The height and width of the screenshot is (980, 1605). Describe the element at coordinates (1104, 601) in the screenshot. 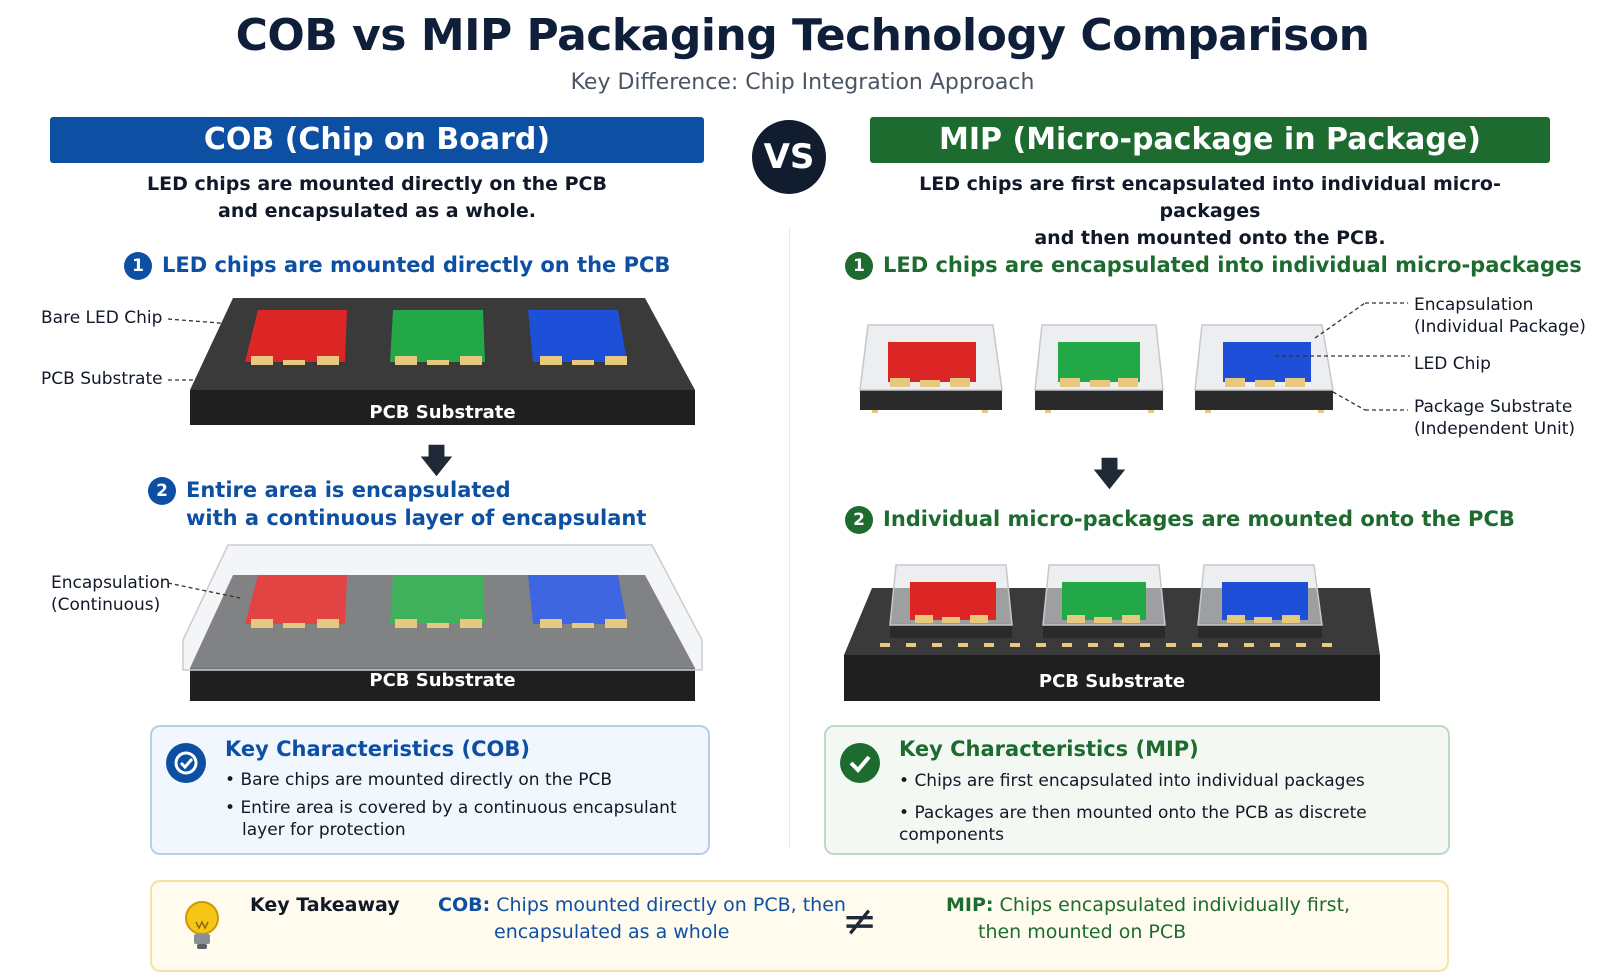

I see `mip-mounted-green` at that location.